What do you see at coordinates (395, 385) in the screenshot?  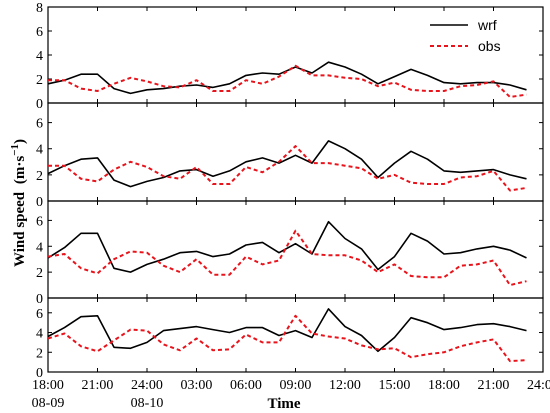 I see `x-tick-label: 15:00` at bounding box center [395, 385].